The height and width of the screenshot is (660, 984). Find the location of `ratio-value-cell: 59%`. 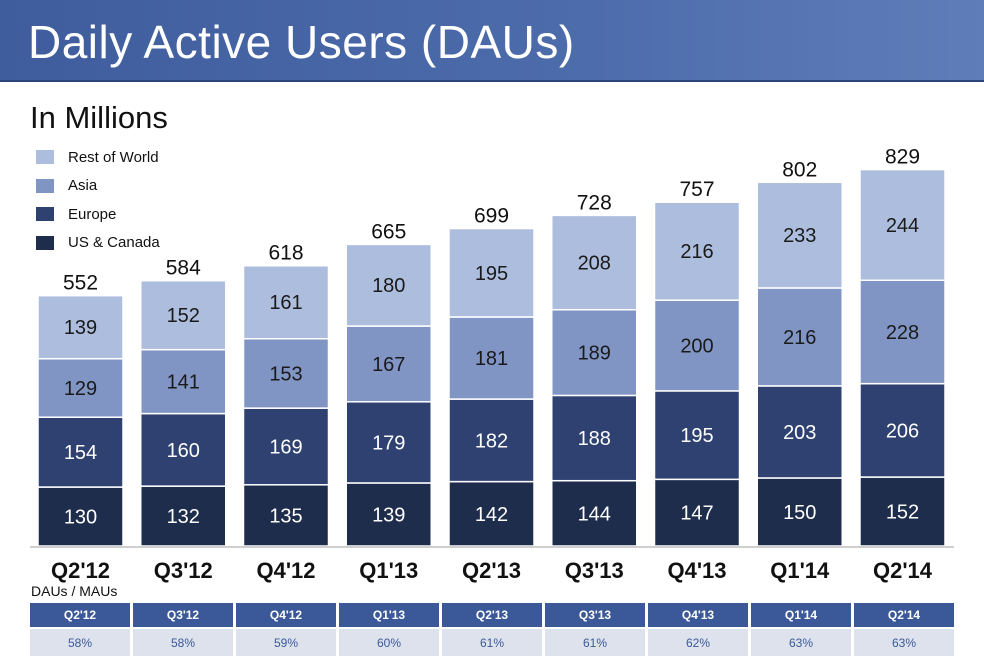

ratio-value-cell: 59% is located at coordinates (286, 642).